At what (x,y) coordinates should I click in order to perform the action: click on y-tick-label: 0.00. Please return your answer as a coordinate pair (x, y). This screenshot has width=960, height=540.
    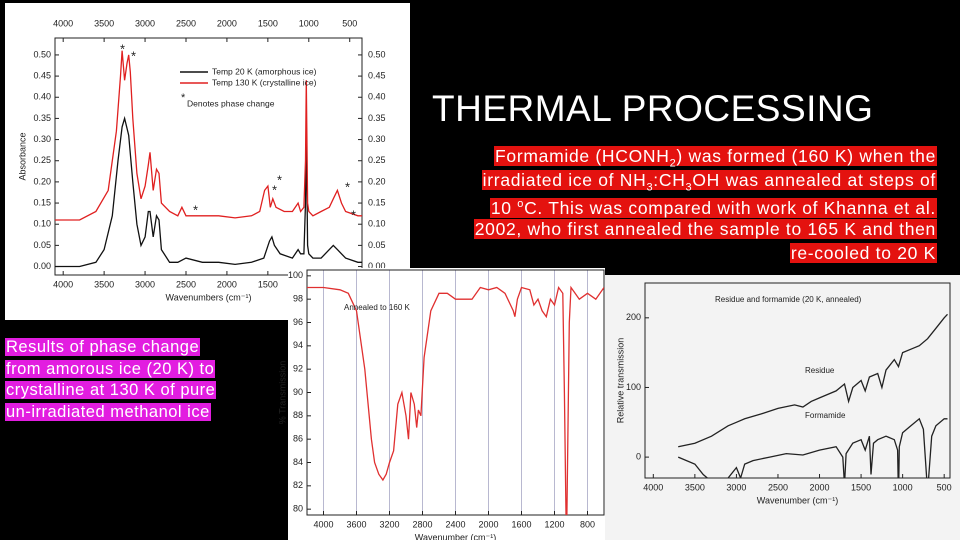
    Looking at the image, I should click on (42, 266).